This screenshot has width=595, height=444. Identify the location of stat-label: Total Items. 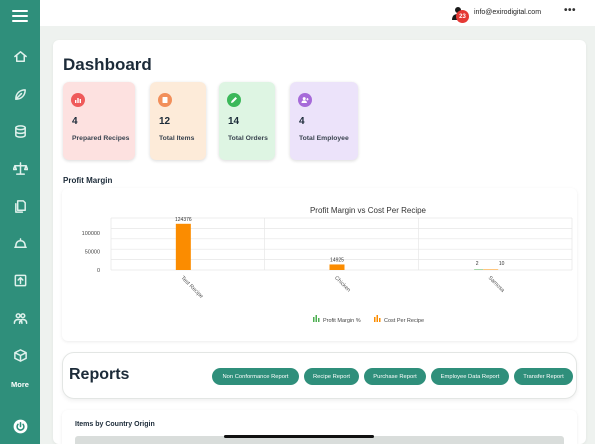
(177, 138).